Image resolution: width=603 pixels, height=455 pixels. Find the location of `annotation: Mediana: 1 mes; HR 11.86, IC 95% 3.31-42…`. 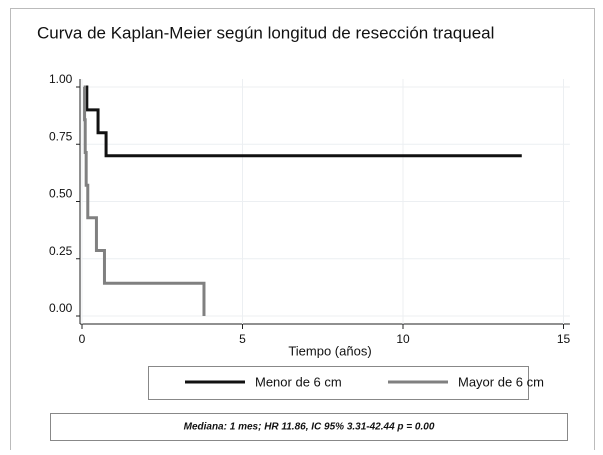

annotation: Mediana: 1 mes; HR 11.86, IC 95% 3.31-42… is located at coordinates (309, 427).